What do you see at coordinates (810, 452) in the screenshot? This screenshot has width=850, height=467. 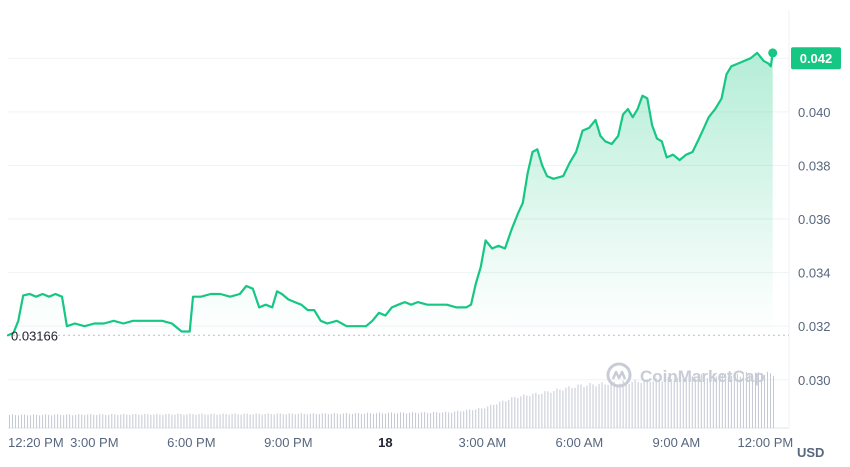 I see `currency-unit-label: USD` at bounding box center [810, 452].